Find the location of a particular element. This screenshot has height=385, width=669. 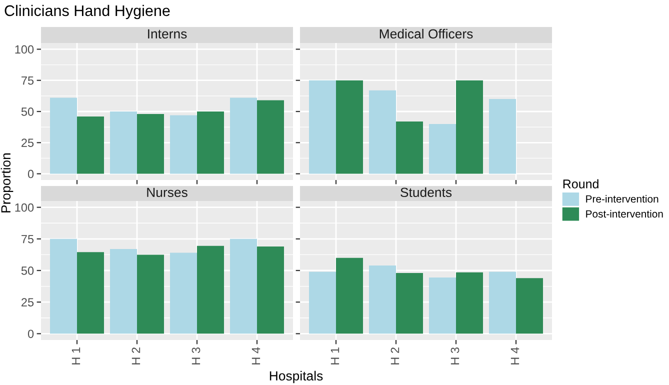

x-axis-title: Hospitals is located at coordinates (296, 377).